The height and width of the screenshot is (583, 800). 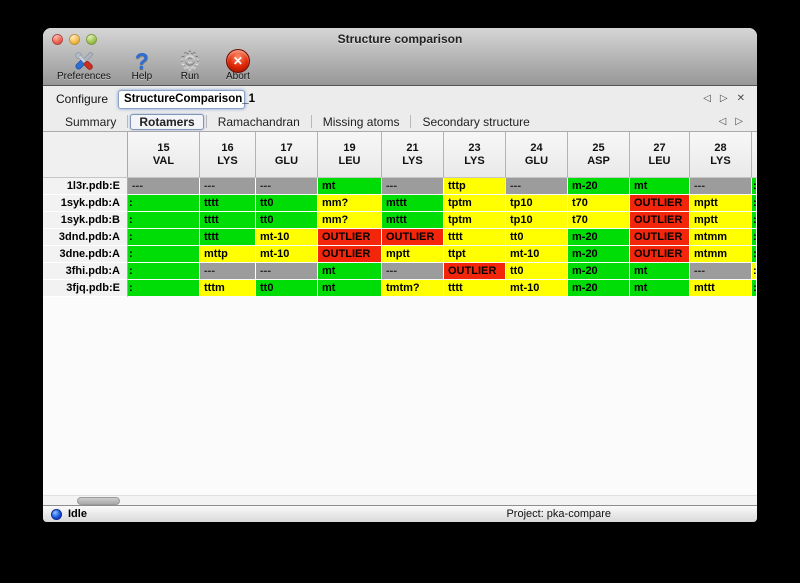 I want to click on minimize-button, so click(x=74, y=39).